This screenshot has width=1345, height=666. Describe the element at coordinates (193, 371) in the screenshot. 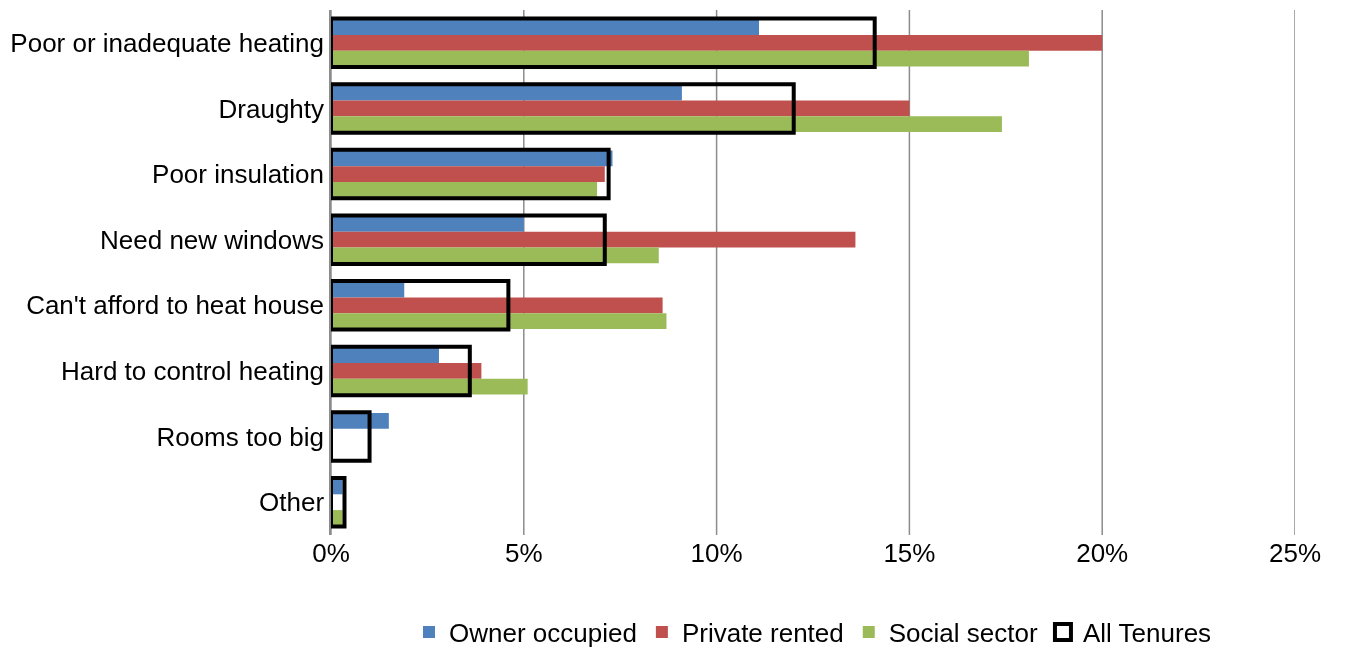

I see `y-tick-label: Hard to control heating` at that location.